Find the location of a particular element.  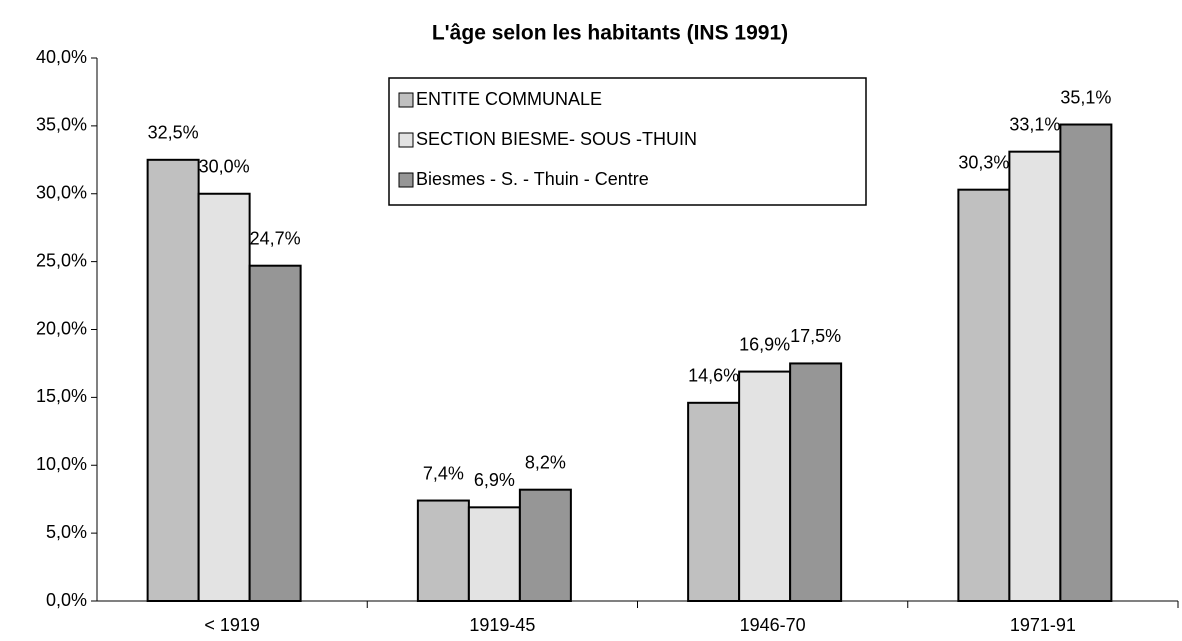

y-tick-label: 5,0% is located at coordinates (66, 532).